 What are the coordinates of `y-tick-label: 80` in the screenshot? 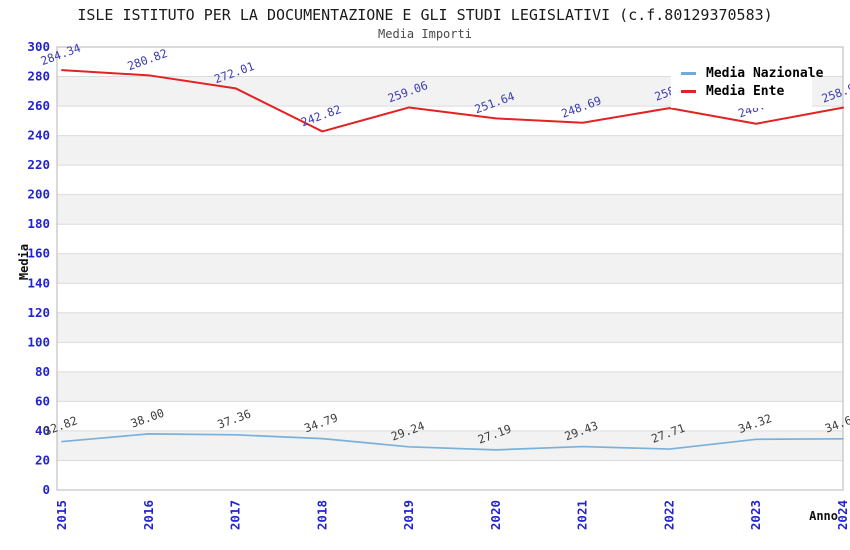 It's located at (42, 371).